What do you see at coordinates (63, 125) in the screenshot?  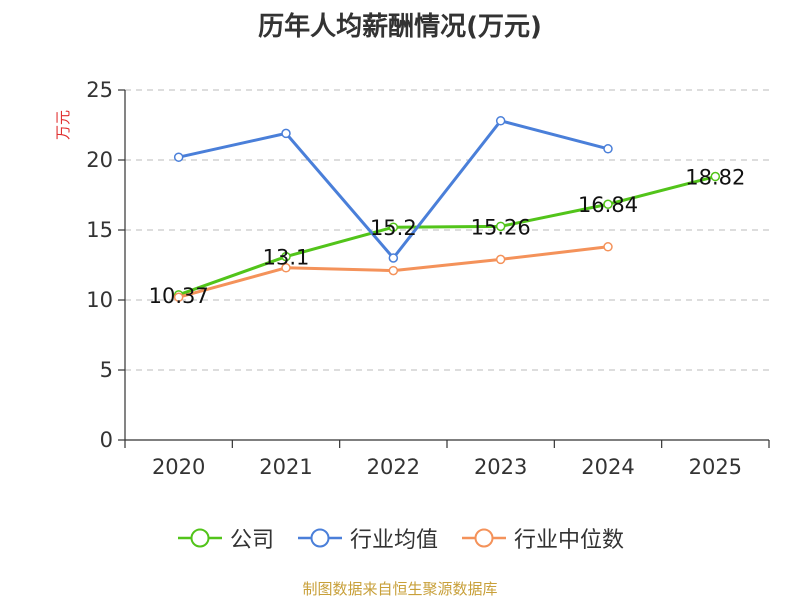 I see `y-axis-label: 万元` at bounding box center [63, 125].